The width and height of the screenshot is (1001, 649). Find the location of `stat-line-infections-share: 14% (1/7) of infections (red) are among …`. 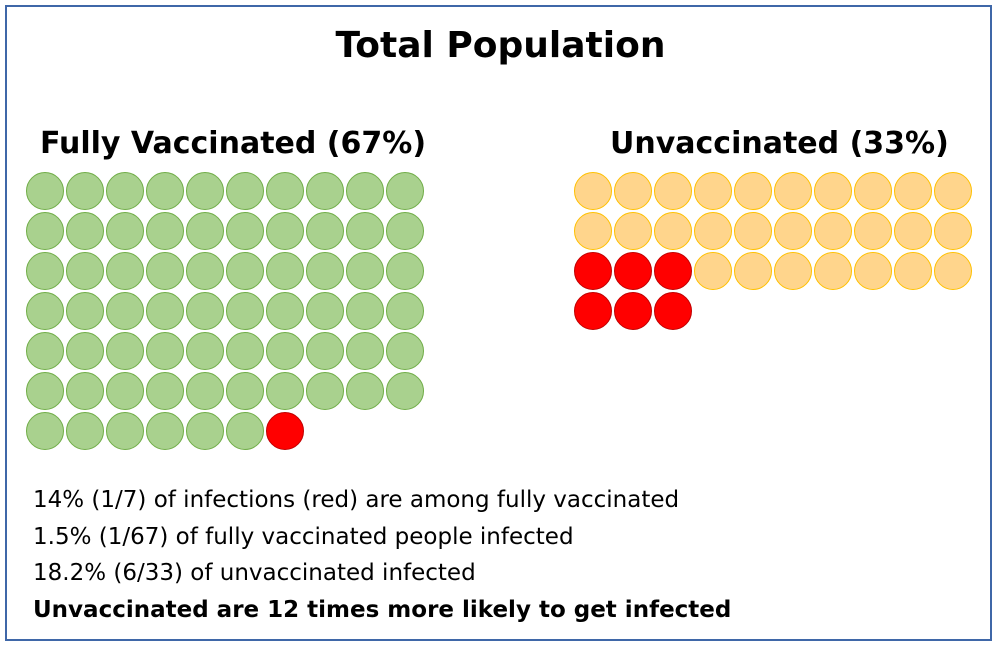

stat-line-infections-share: 14% (1/7) of infections (red) are among … is located at coordinates (356, 500).